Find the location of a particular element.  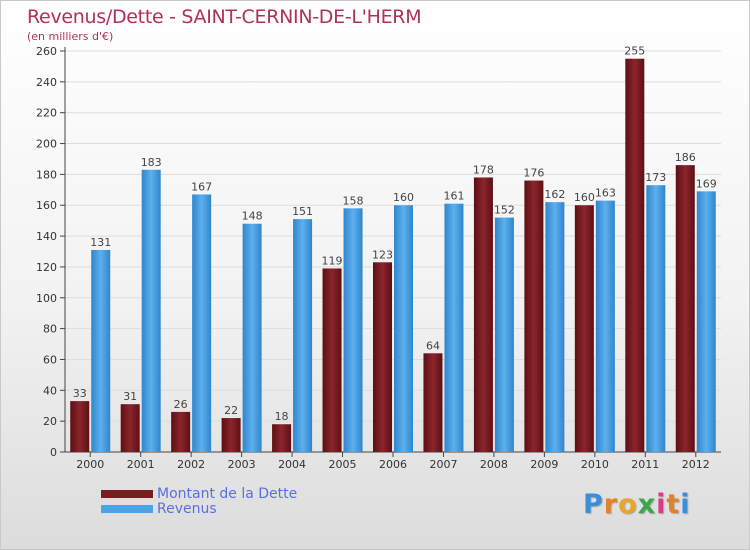

y-tick-label: 0 is located at coordinates (53, 452).